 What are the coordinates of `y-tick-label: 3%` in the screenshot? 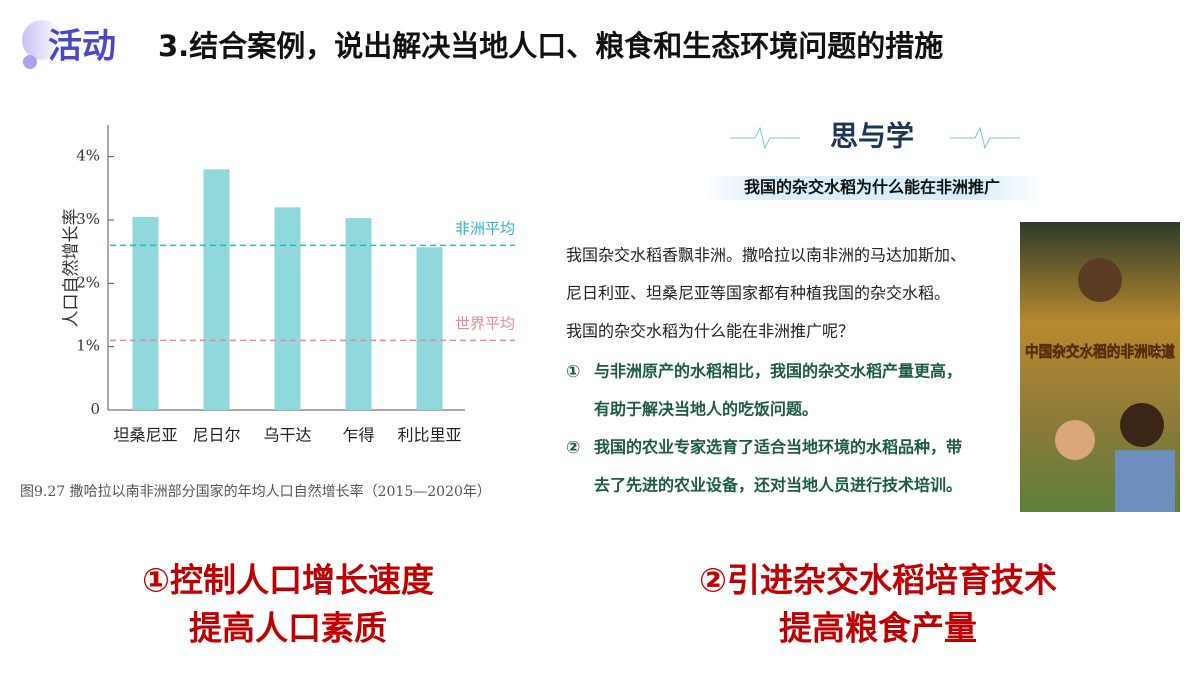 It's located at (88, 219).